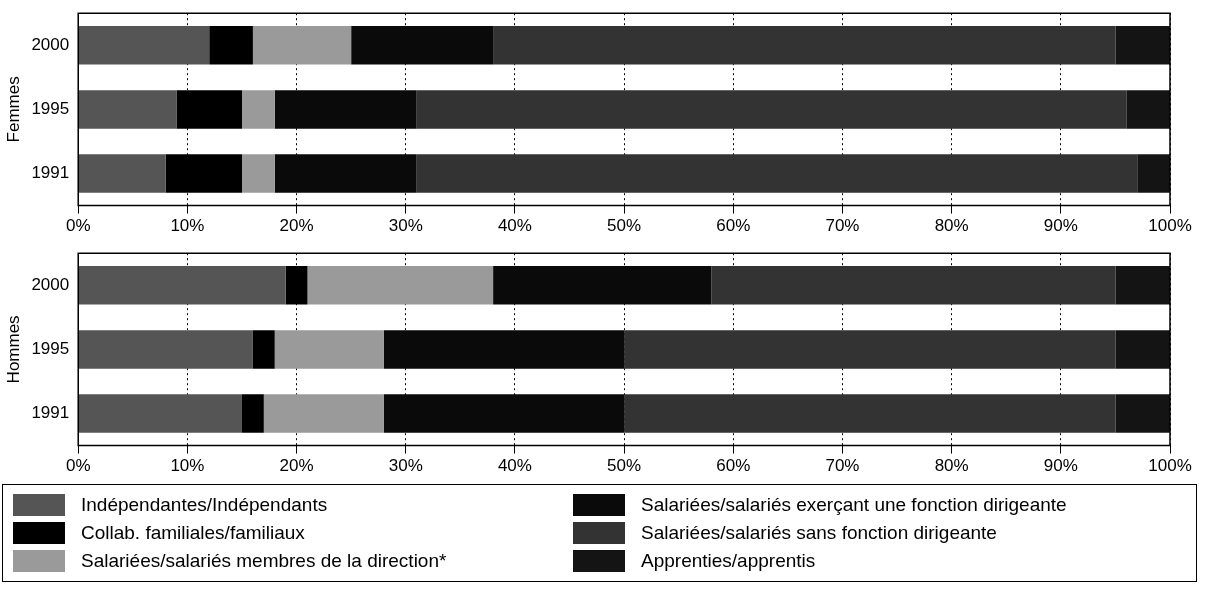 The image size is (1213, 612). Describe the element at coordinates (819, 533) in the screenshot. I see `legend-label: Salariées/salariés sans fonction dirigeante` at that location.